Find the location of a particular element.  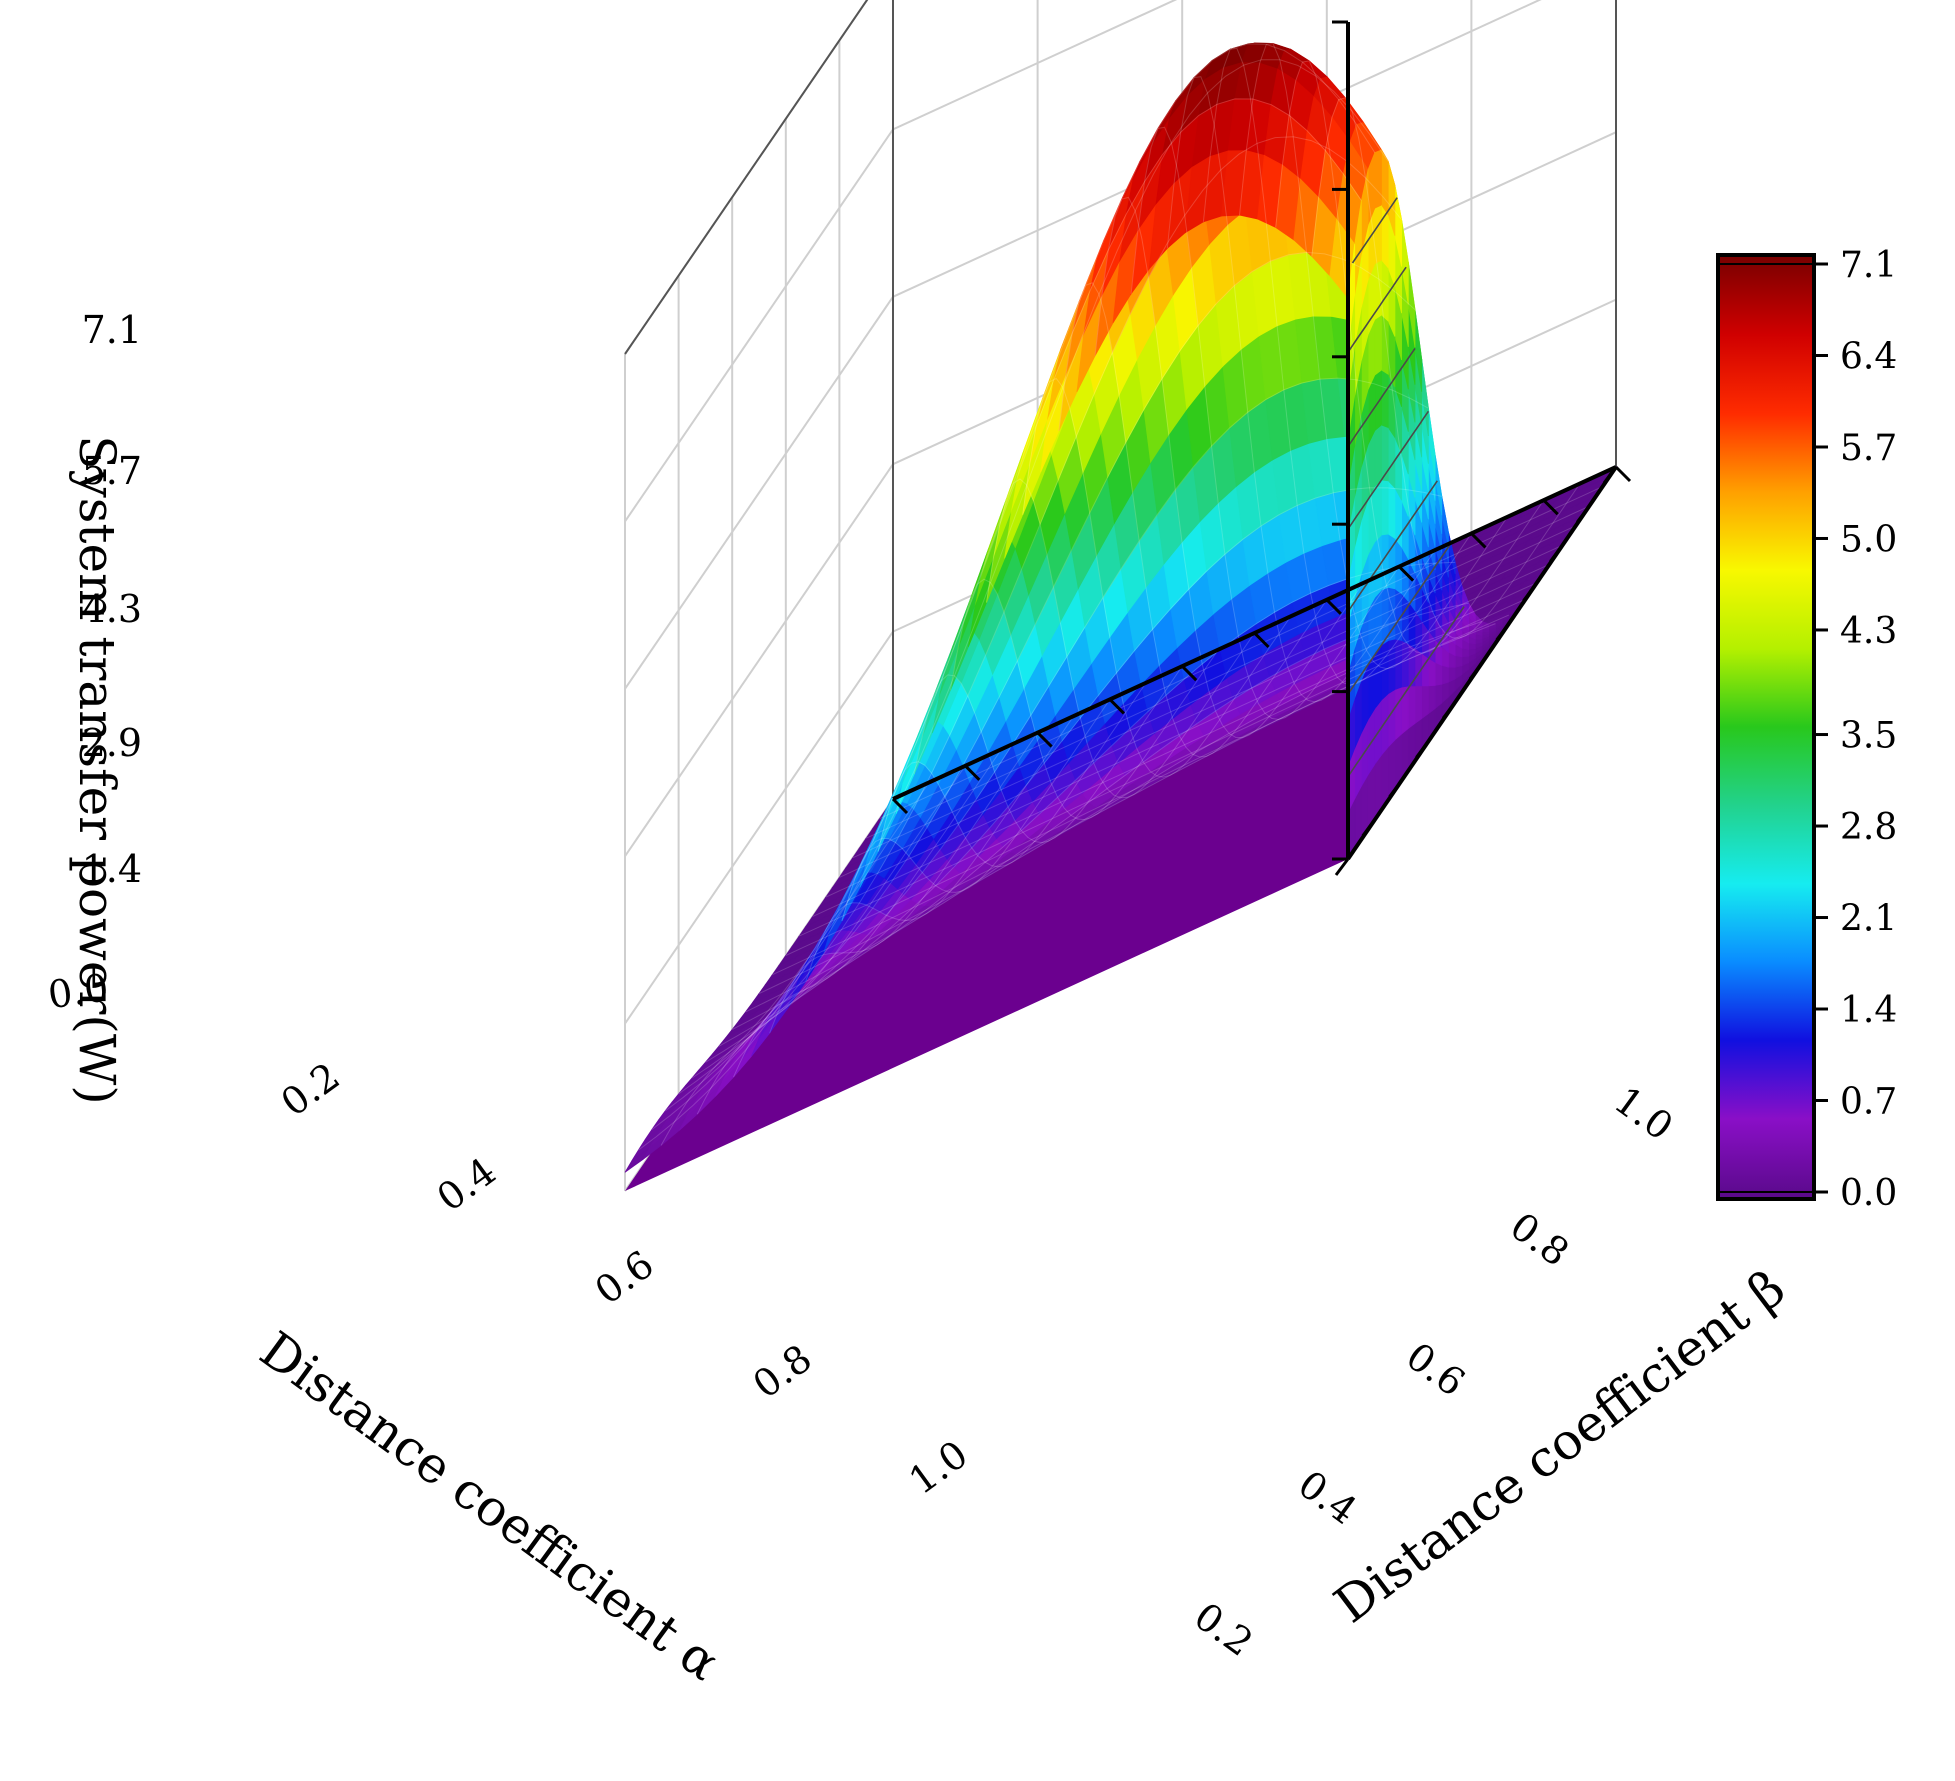

y-tick-label: 0.8 is located at coordinates (1539, 1239).